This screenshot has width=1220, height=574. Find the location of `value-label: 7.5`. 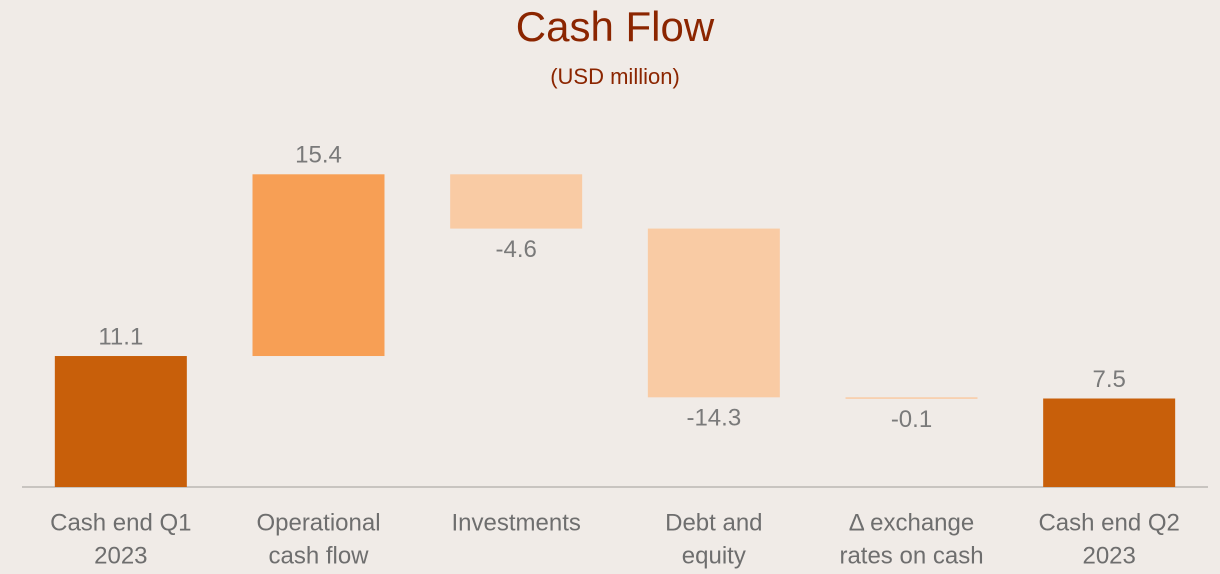

value-label: 7.5 is located at coordinates (1108, 379).